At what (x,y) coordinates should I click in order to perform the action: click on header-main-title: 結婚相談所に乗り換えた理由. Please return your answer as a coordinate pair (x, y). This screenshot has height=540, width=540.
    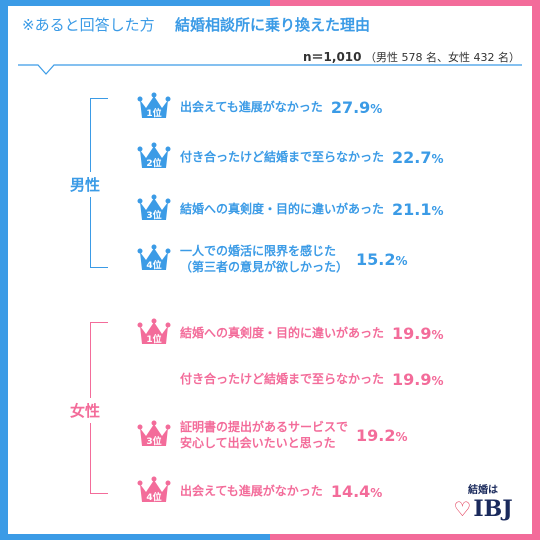
    Looking at the image, I should click on (273, 25).